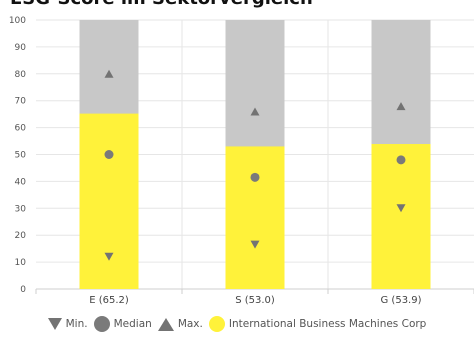 The image size is (474, 338). I want to click on y-tick-label: 70, so click(21, 102).